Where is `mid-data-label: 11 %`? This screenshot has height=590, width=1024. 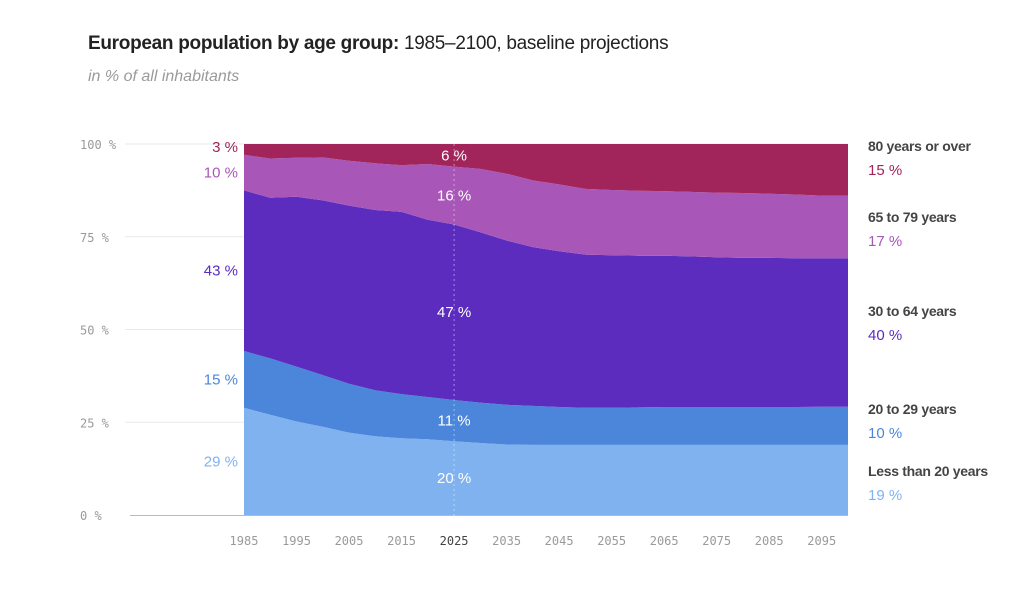 mid-data-label: 11 % is located at coordinates (454, 421).